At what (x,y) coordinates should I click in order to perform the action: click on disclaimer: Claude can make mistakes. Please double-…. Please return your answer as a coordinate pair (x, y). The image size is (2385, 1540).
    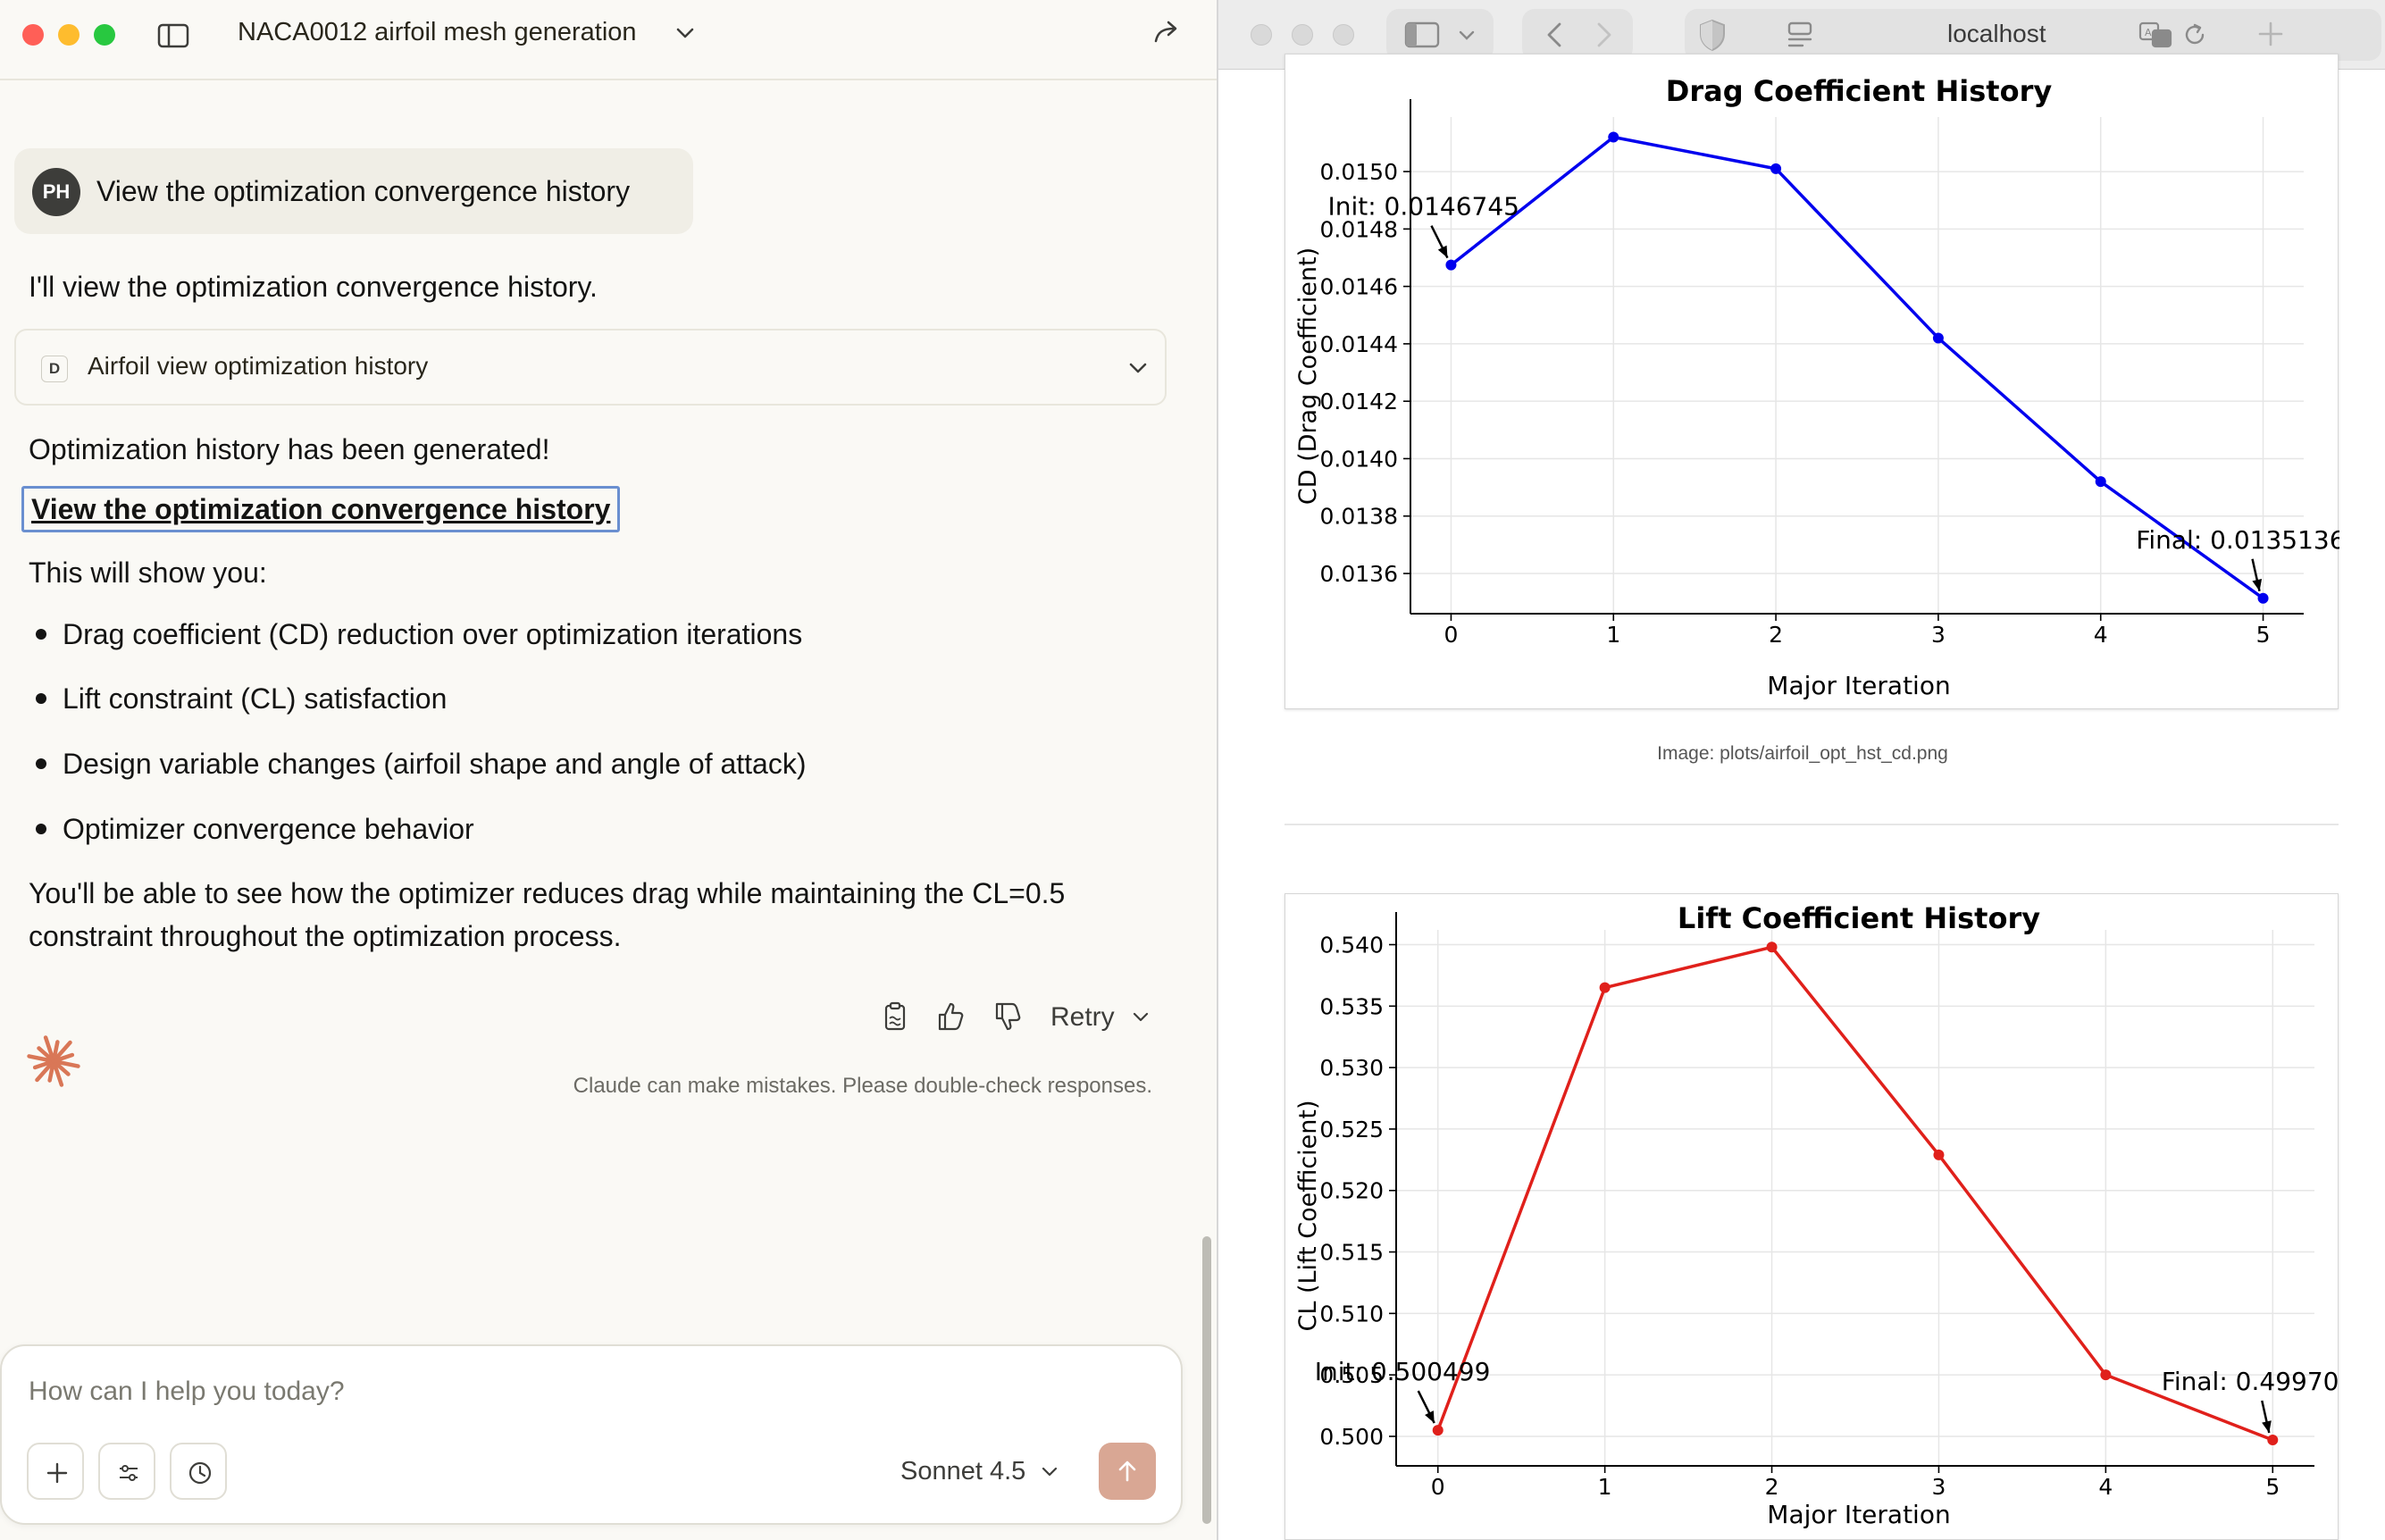
    Looking at the image, I should click on (862, 1086).